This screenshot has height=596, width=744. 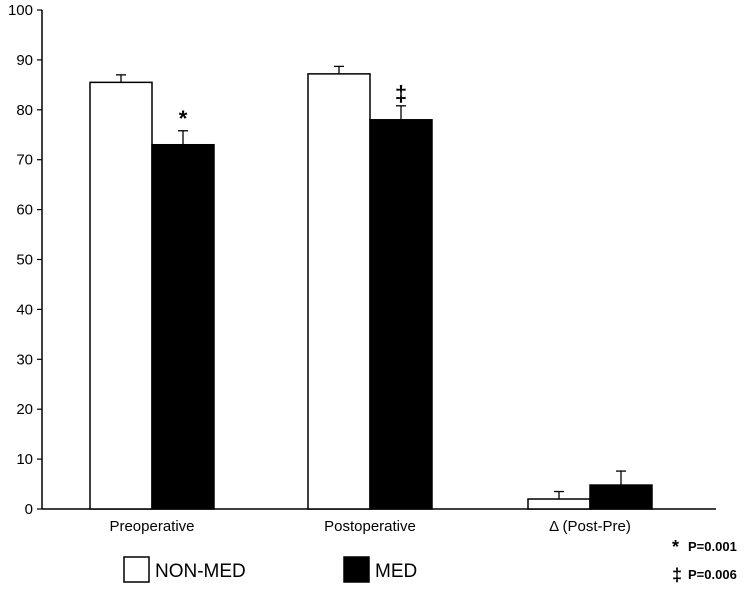 I want to click on significance-notes: * P=0.001 ‡ P=0.006, so click(x=704, y=561).